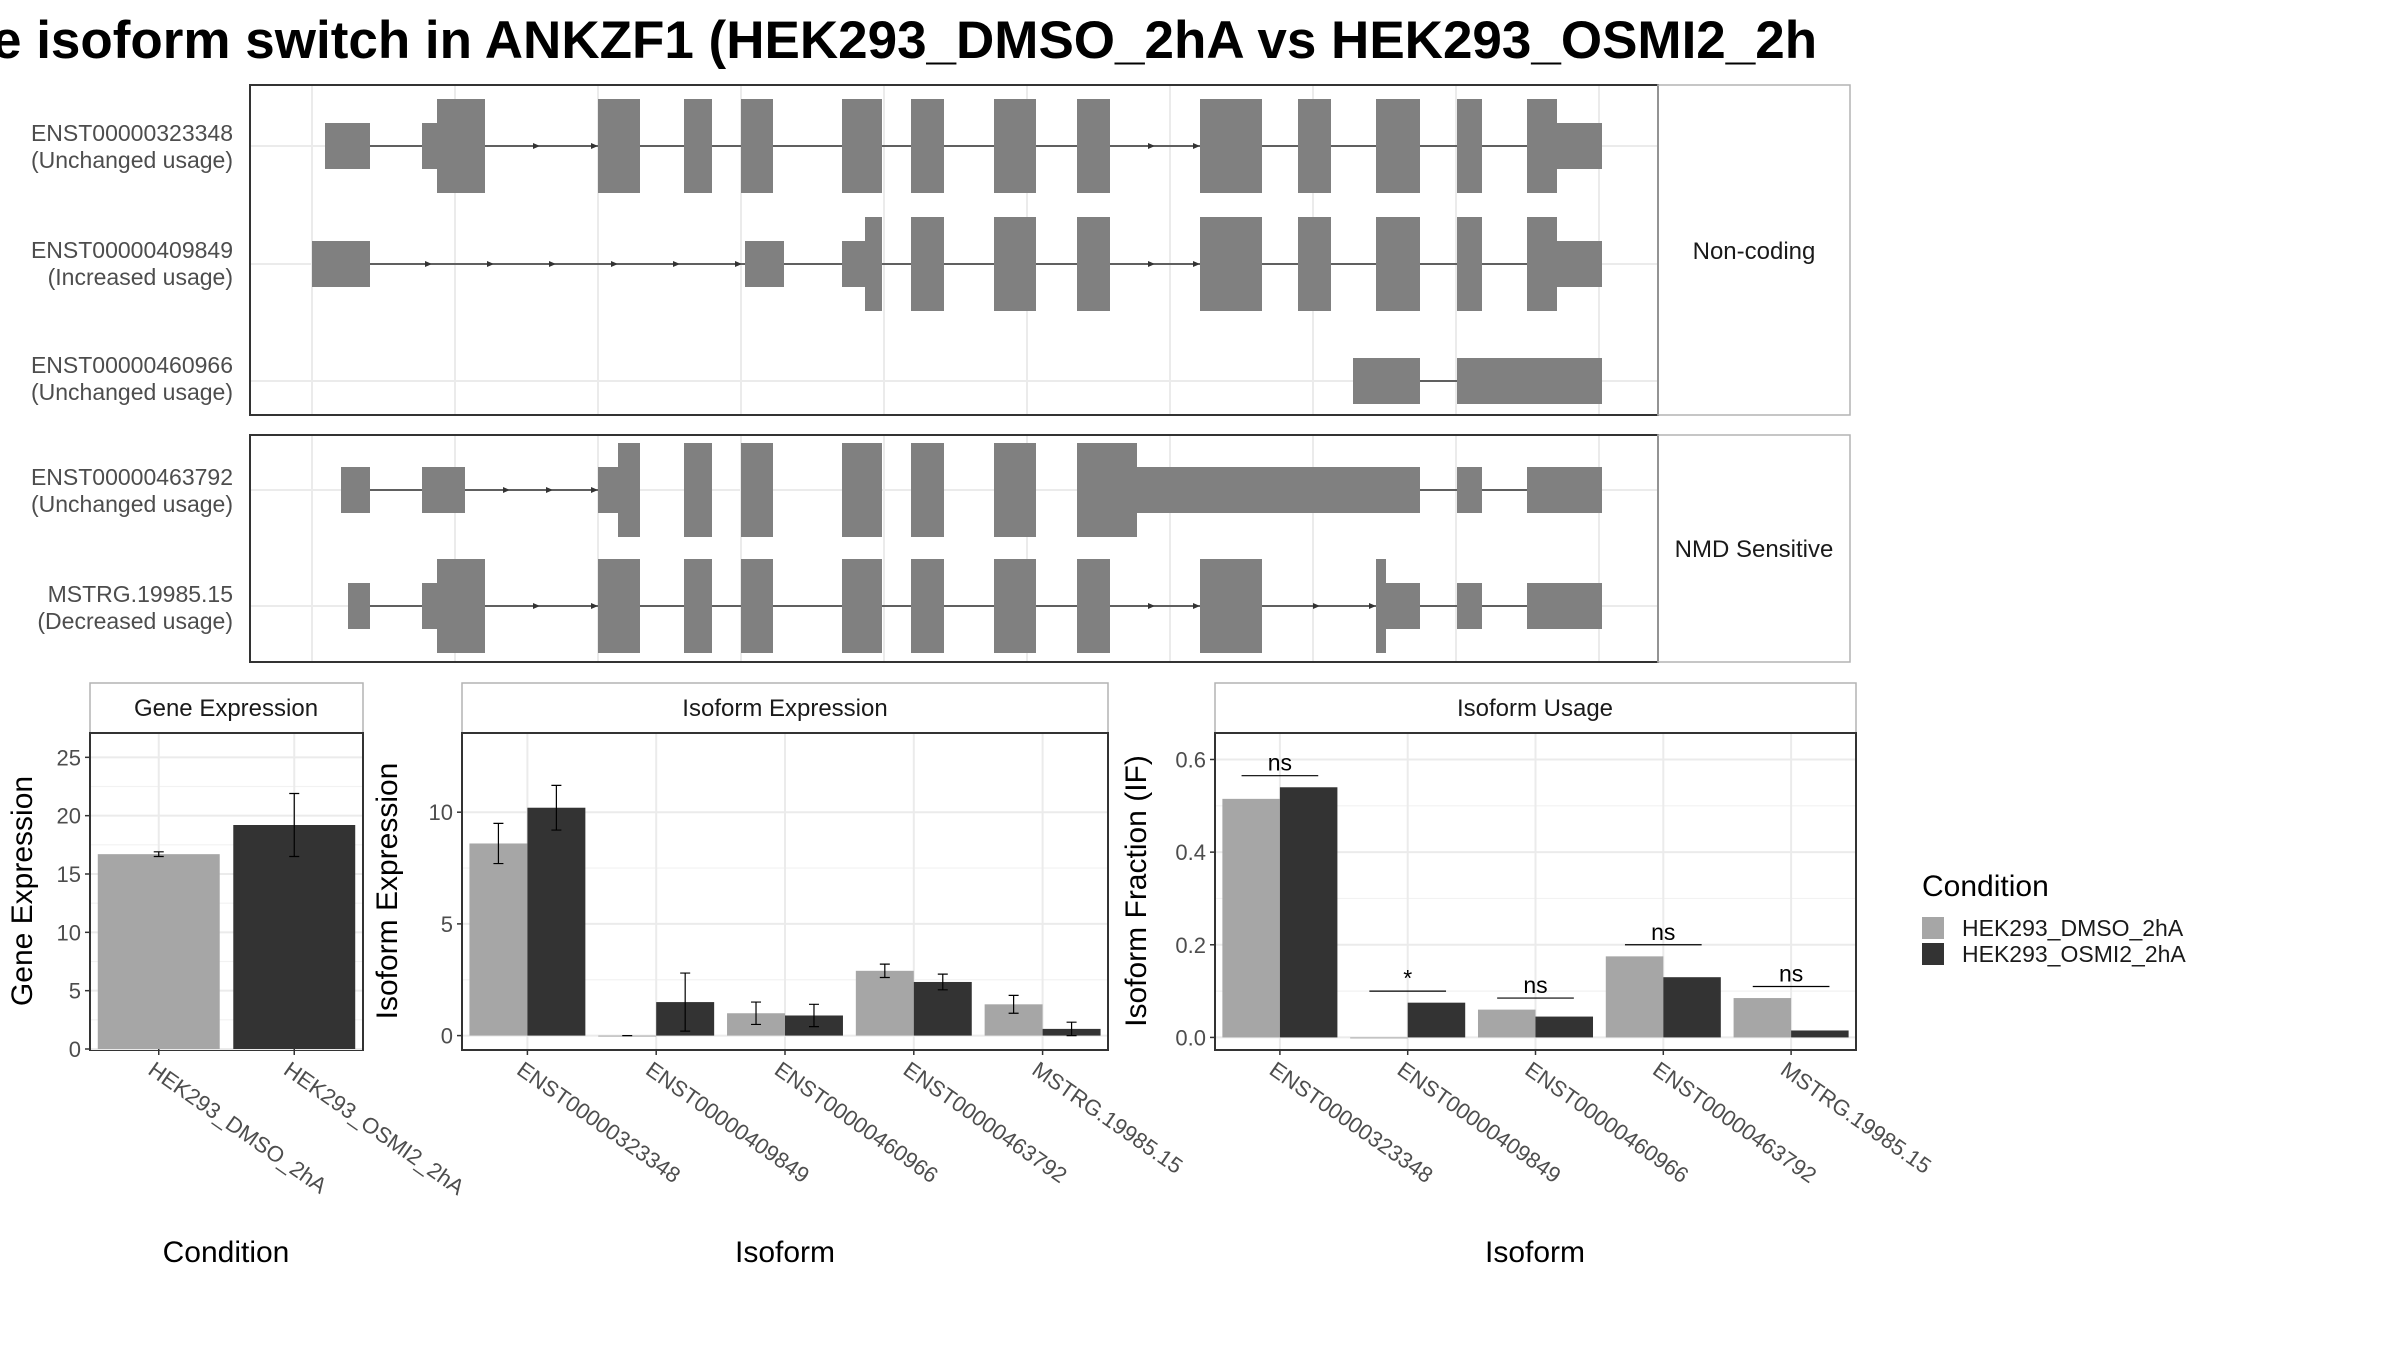 This screenshot has height=1350, width=2400. Describe the element at coordinates (132, 477) in the screenshot. I see `isoform-label-id: ENST00000463792` at that location.